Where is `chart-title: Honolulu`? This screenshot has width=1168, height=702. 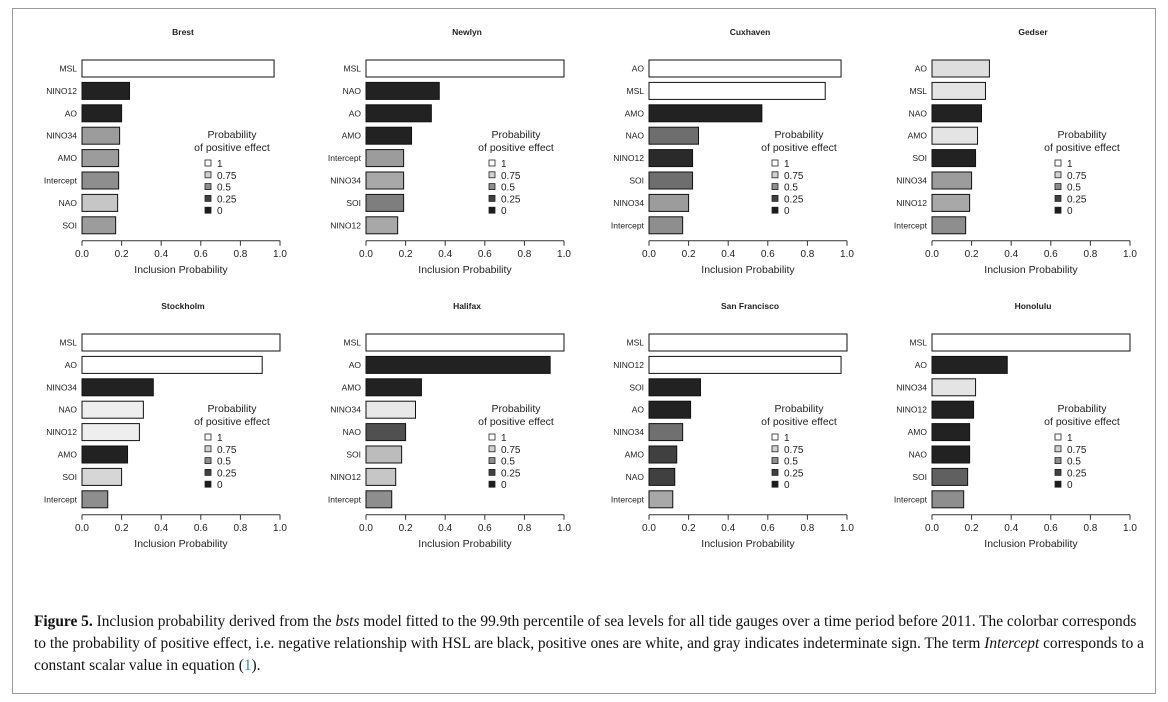 chart-title: Honolulu is located at coordinates (1033, 306).